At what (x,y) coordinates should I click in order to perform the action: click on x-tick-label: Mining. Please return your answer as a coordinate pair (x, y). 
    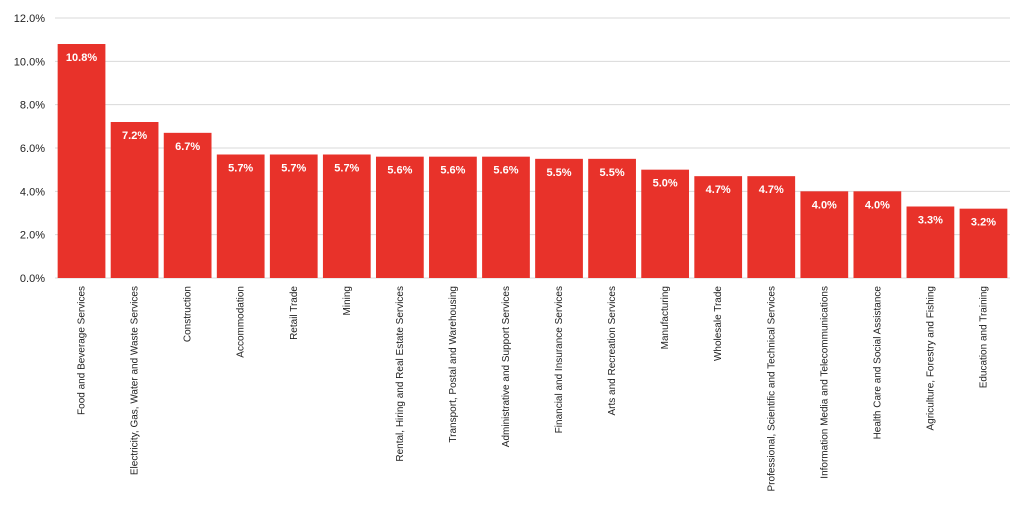
    Looking at the image, I should click on (347, 300).